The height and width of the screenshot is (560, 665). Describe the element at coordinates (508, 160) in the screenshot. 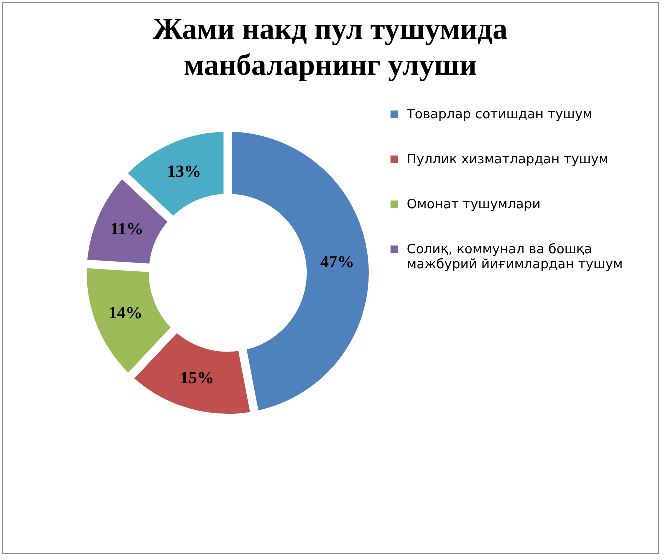

I see `legend-label: Пуллик хизматлардан тушум` at that location.